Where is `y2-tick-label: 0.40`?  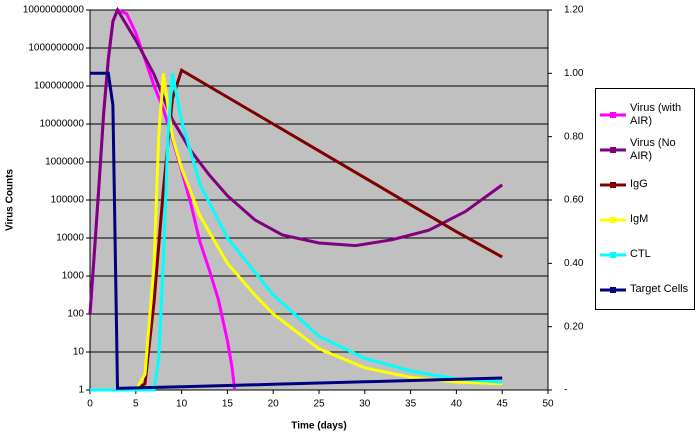 y2-tick-label: 0.40 is located at coordinates (574, 263).